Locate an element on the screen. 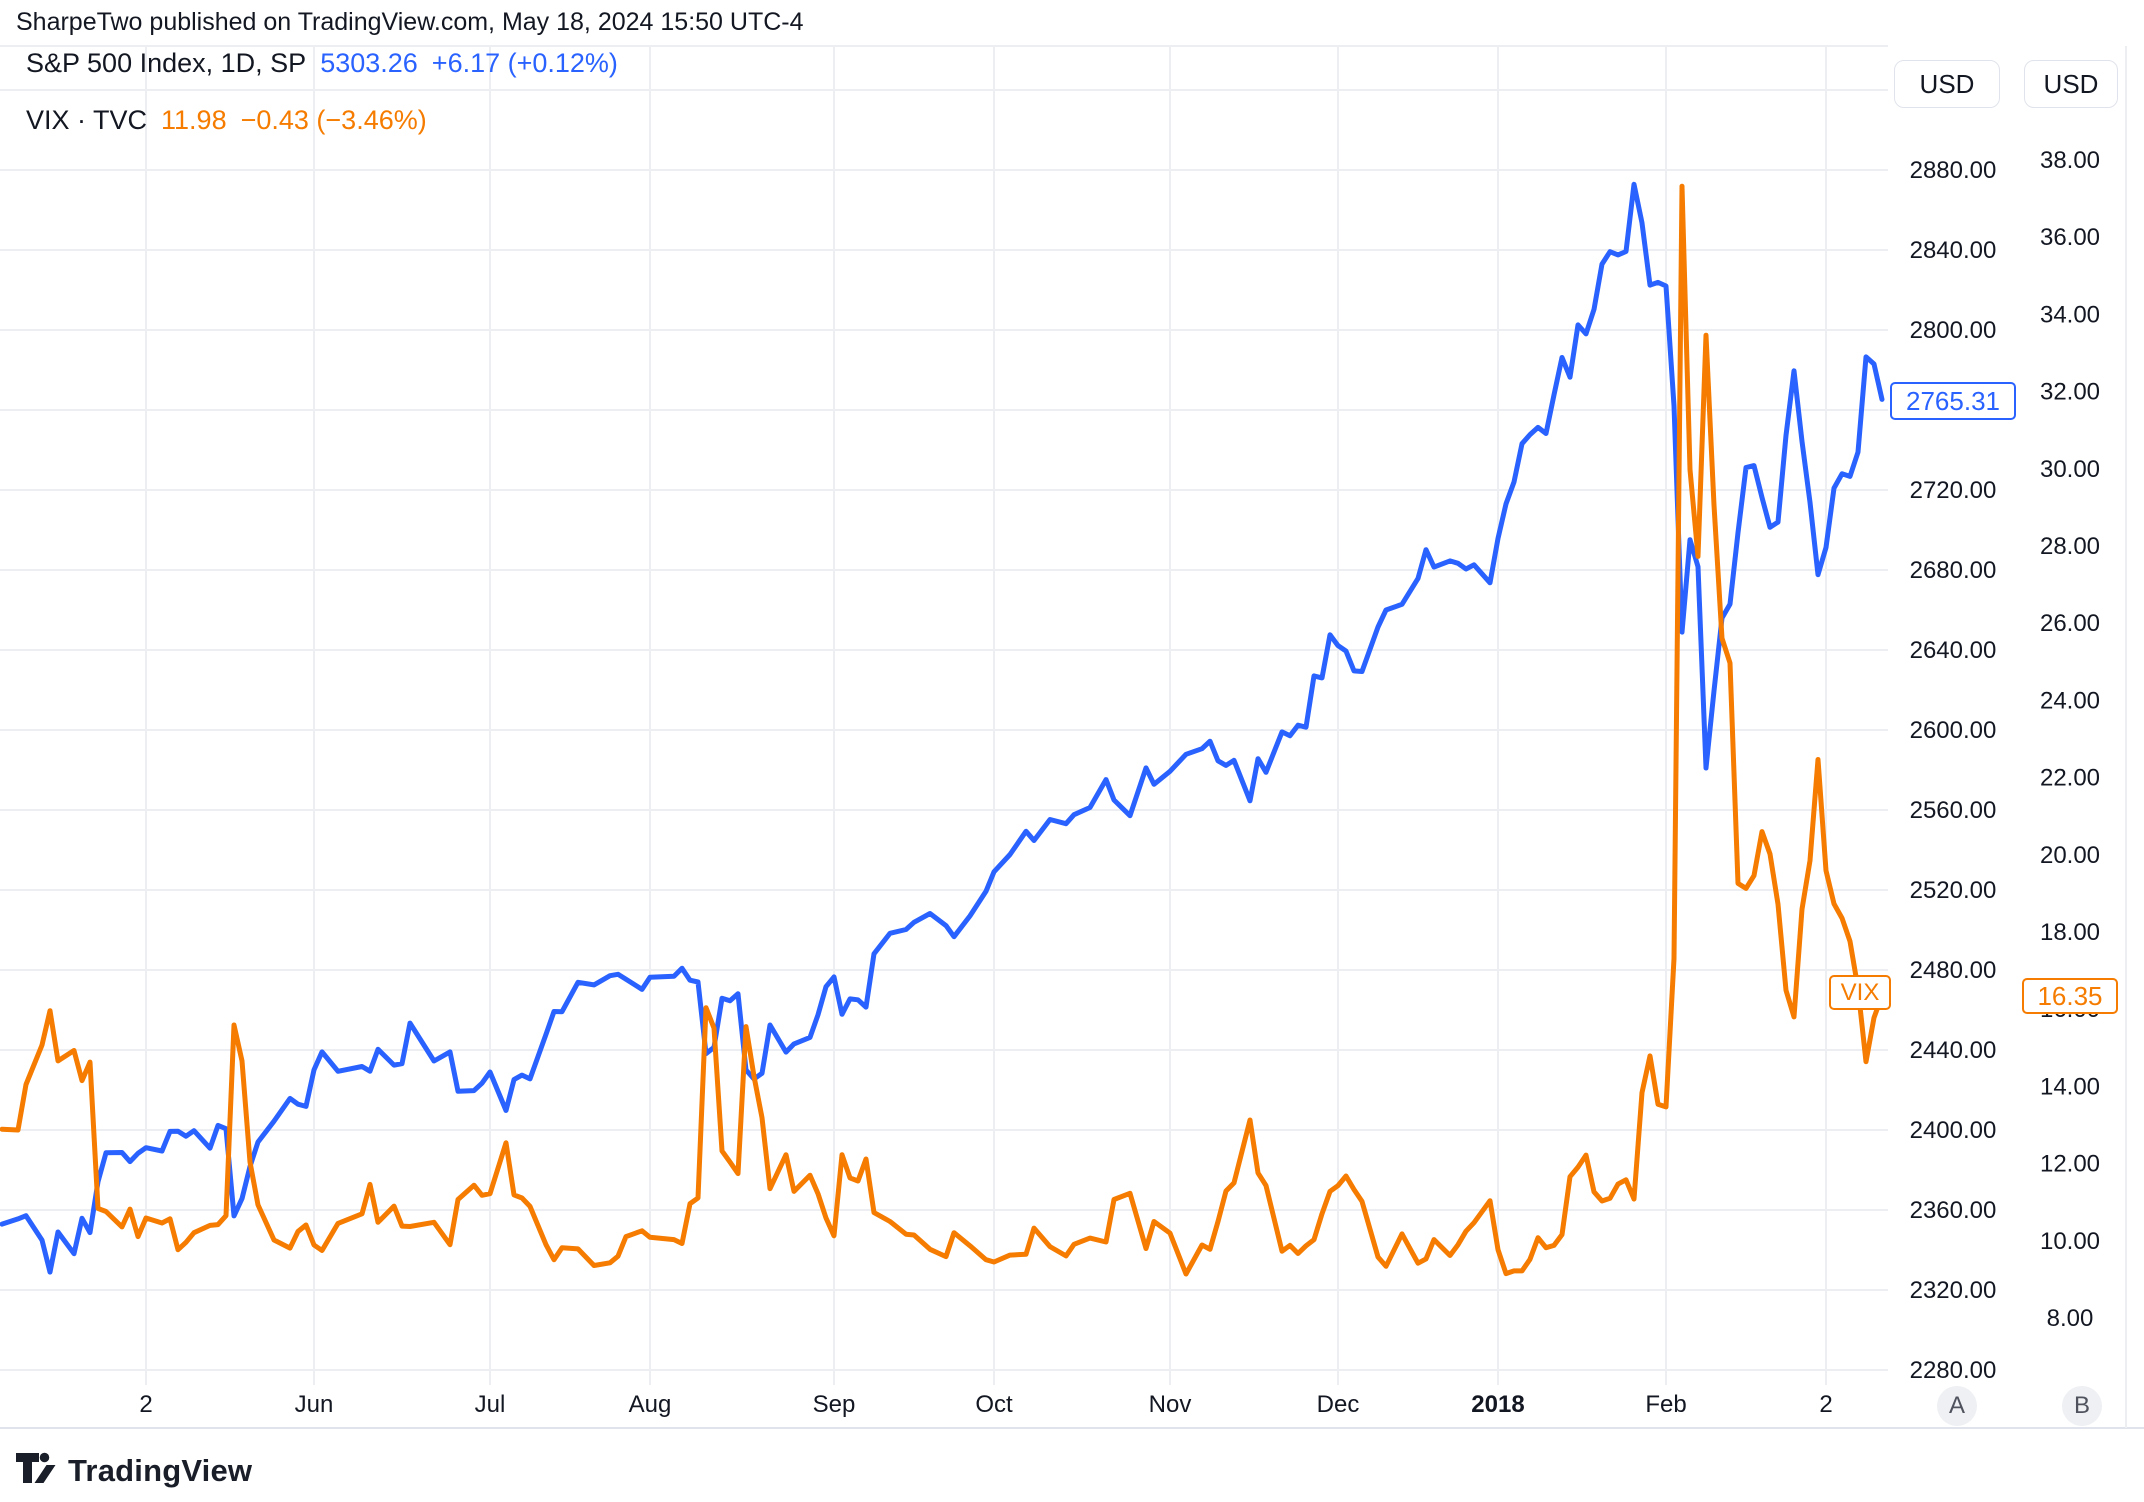 This screenshot has width=2144, height=1502. vix-axis-tick-label: 38.00 is located at coordinates (2070, 160).